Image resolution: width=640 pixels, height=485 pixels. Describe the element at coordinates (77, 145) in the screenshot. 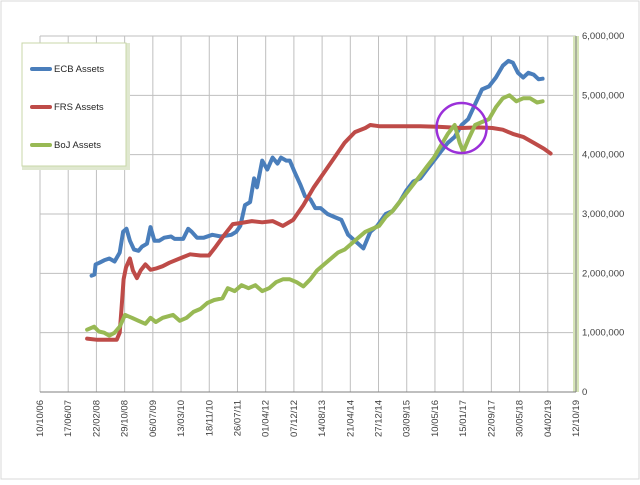

I see `legend-label: BoJ Assets` at that location.